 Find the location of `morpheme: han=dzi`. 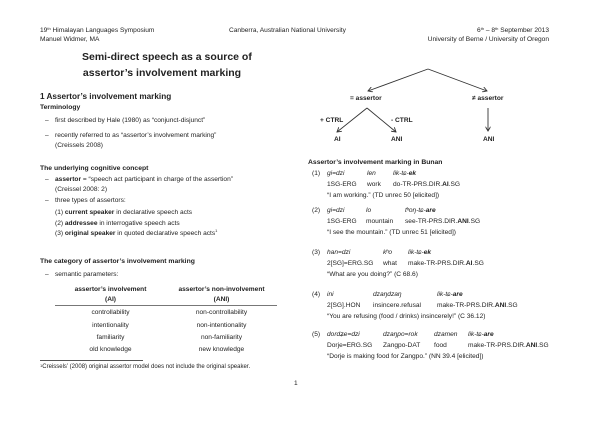

morpheme: han=dzi is located at coordinates (339, 252).